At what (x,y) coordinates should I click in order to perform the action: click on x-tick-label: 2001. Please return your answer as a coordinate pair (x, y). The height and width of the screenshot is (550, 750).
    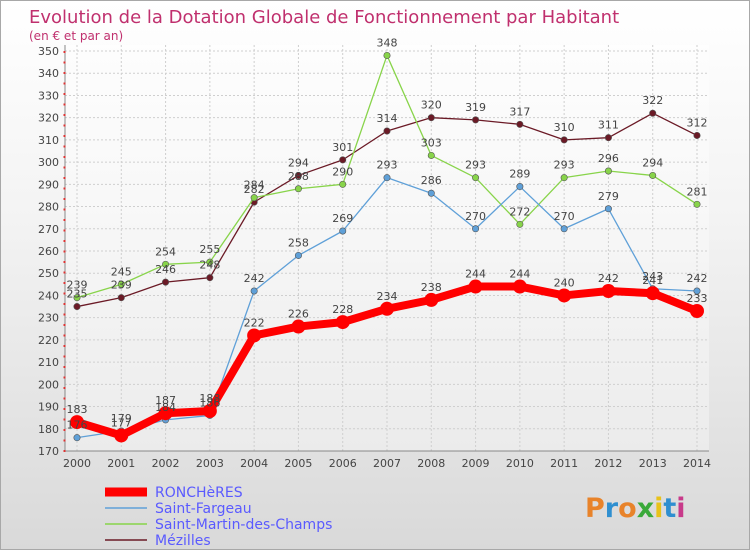
    Looking at the image, I should click on (121, 463).